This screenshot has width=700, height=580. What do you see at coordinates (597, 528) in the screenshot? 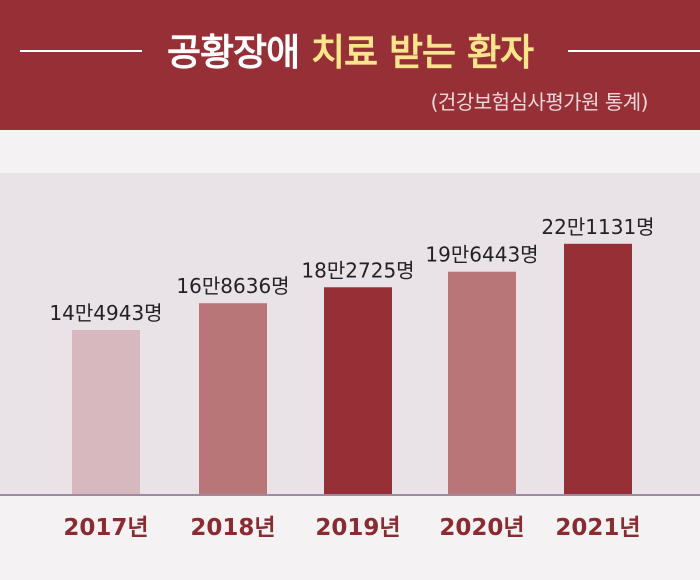
I see `category-label: 2021년` at bounding box center [597, 528].